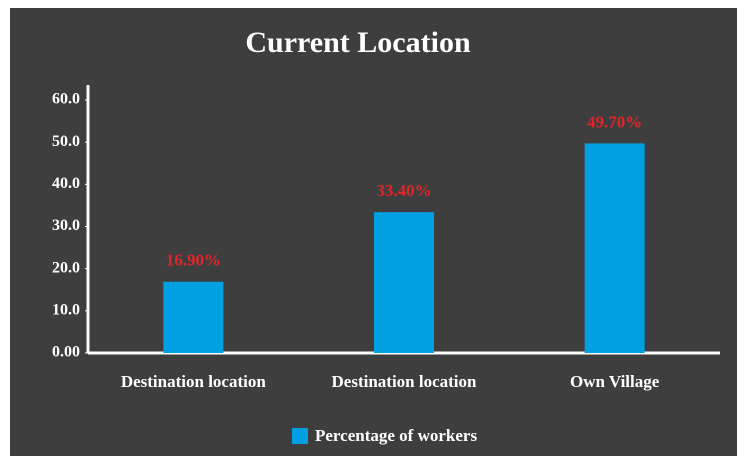  Describe the element at coordinates (614, 121) in the screenshot. I see `value-label: 49.70%` at that location.